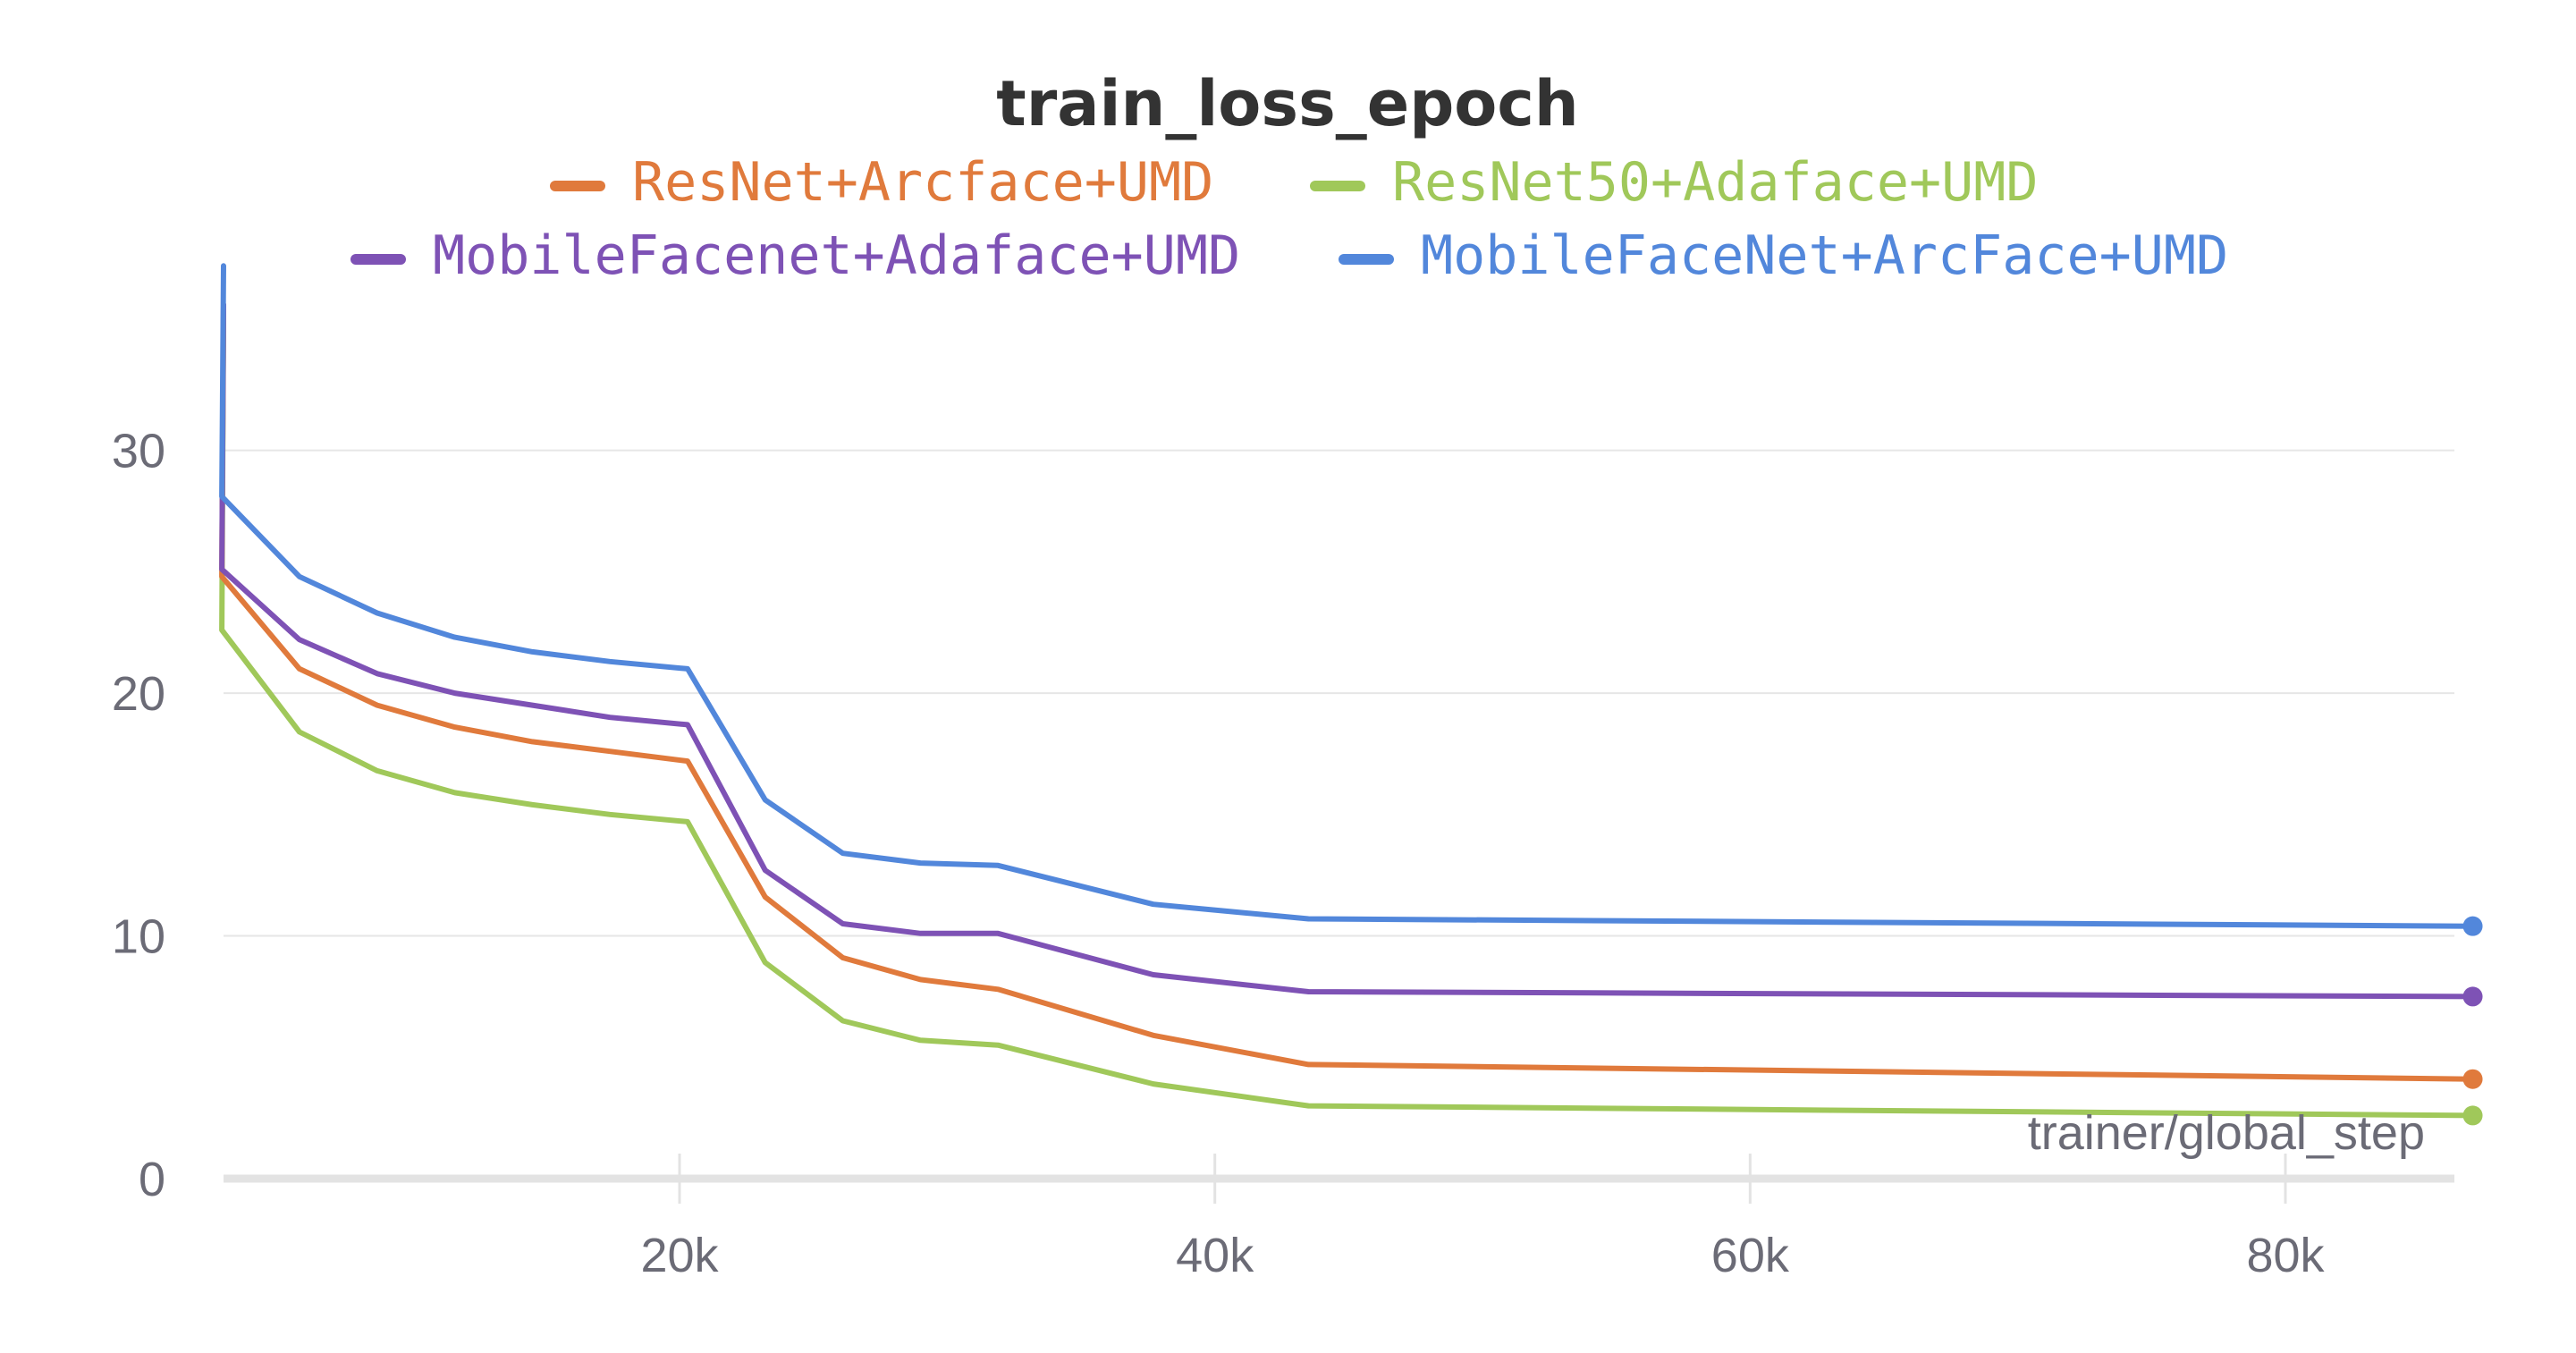  What do you see at coordinates (1337, 186) in the screenshot?
I see `legend-swatch-resnet50-adaface-umd` at bounding box center [1337, 186].